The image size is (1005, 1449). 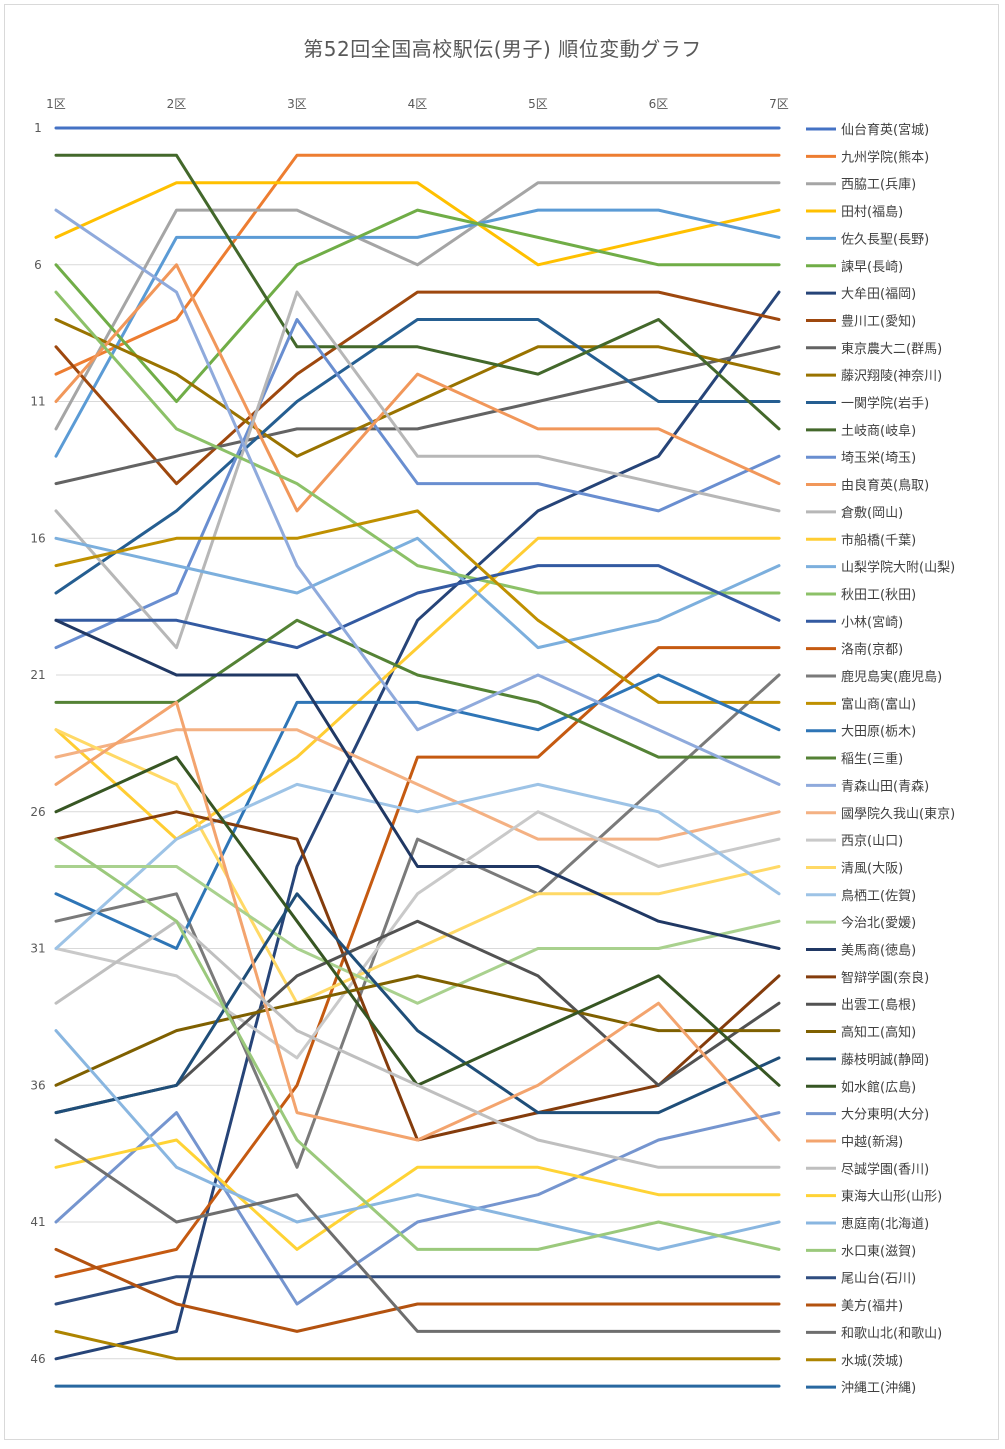 I want to click on legend-item: 水口東(滋賀), so click(x=861, y=1251).